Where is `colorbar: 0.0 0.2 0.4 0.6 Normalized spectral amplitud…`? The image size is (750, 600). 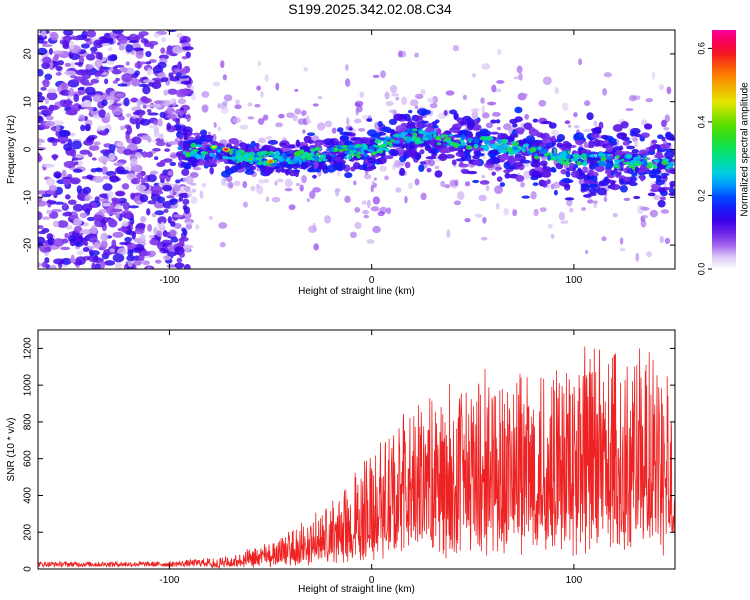 colorbar: 0.0 0.2 0.4 0.6 Normalized spectral amplitud… is located at coordinates (723, 152).